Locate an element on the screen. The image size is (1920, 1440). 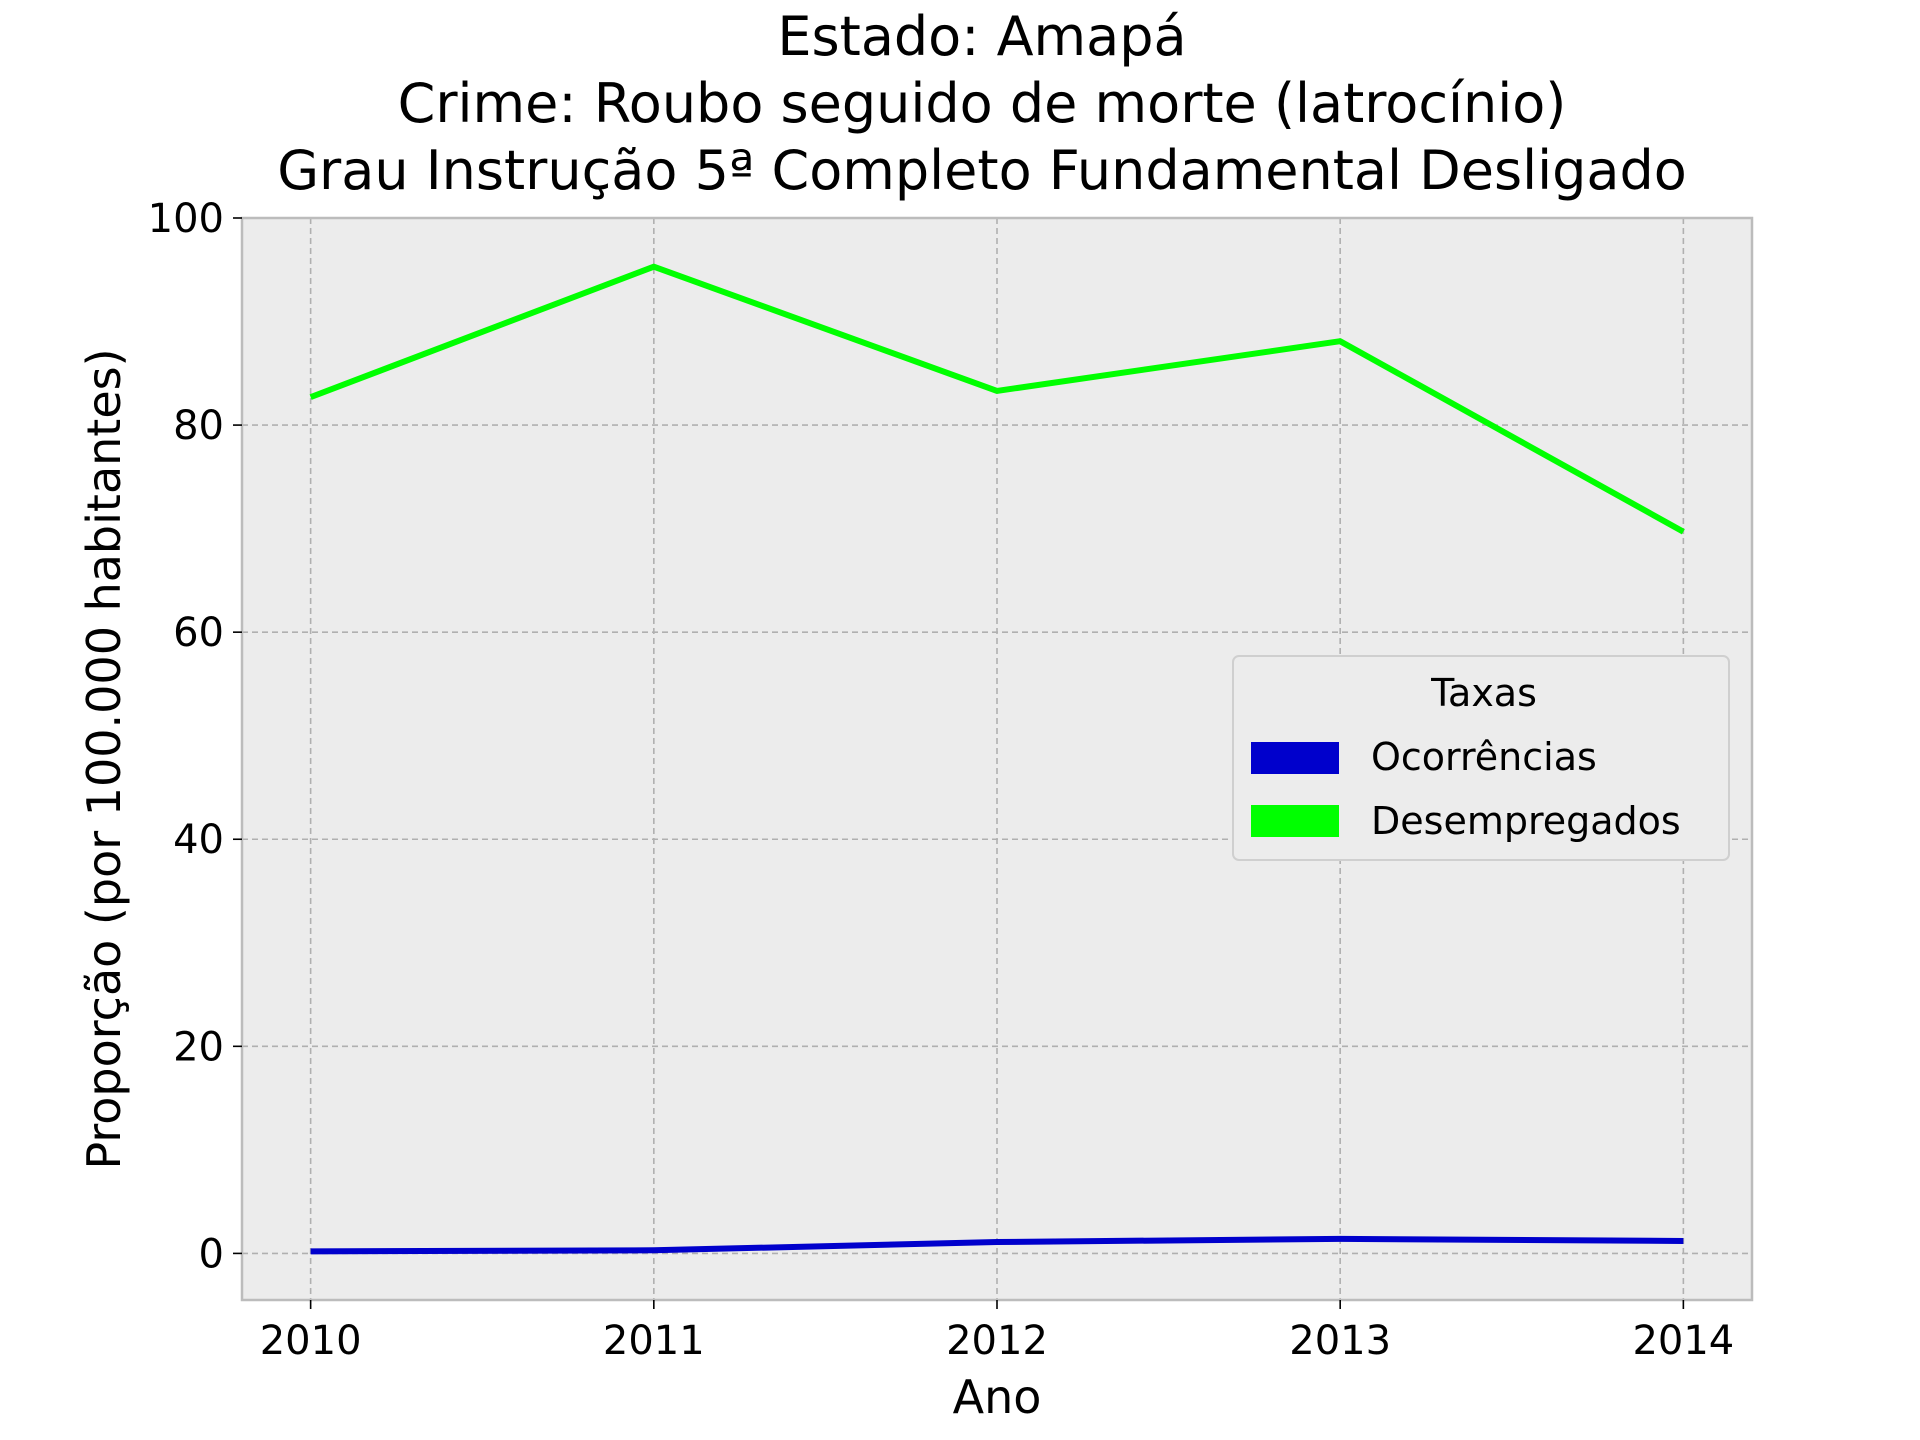
x-tick-label: 2012 is located at coordinates (997, 1341).